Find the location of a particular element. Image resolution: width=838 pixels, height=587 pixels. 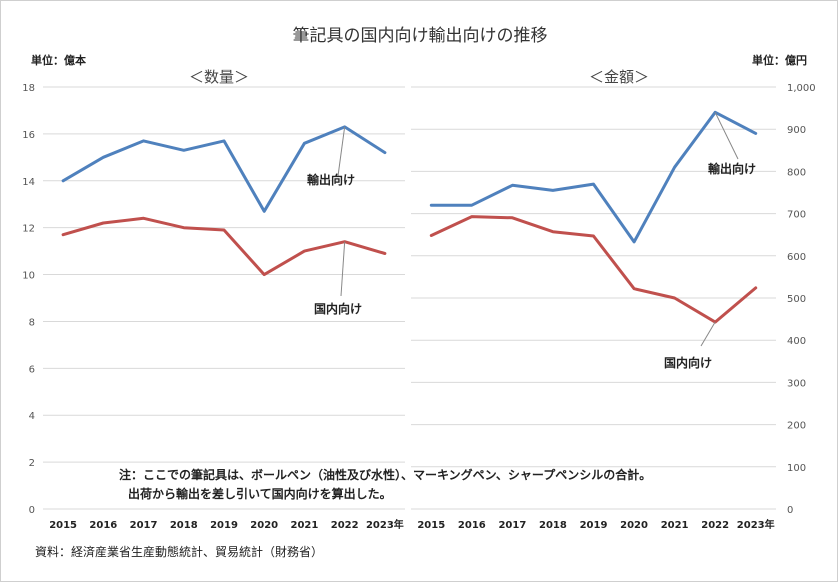

y-tick-label: 600 is located at coordinates (796, 257).